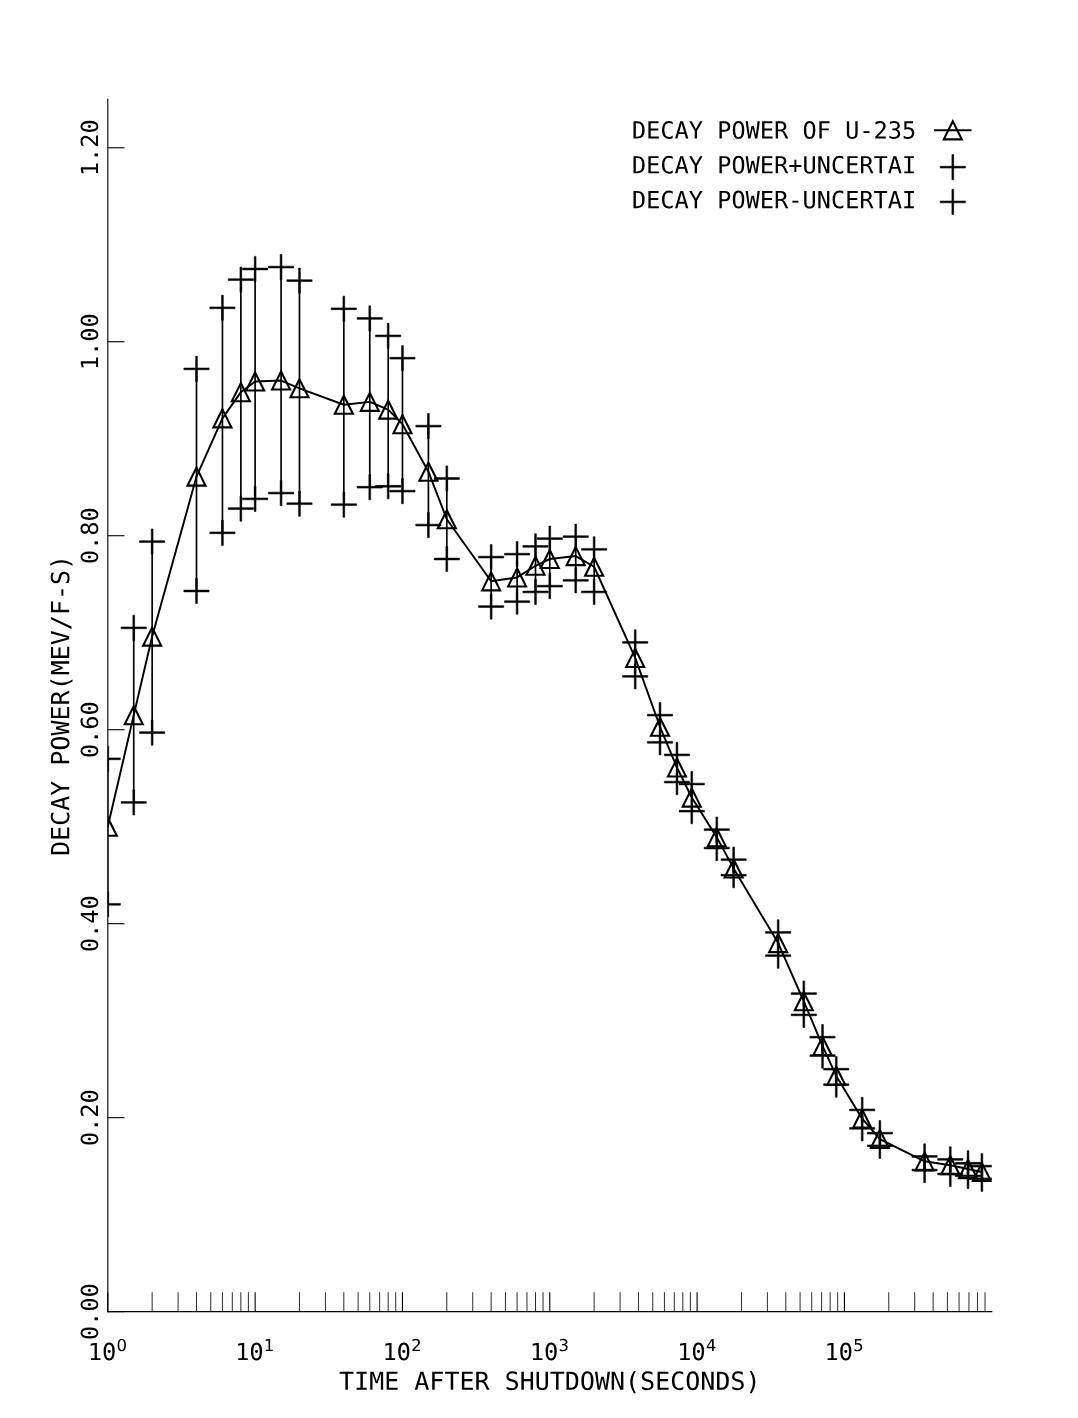 The image size is (1078, 1418). Describe the element at coordinates (89, 147) in the screenshot. I see `y-tick-label: 1.20` at that location.